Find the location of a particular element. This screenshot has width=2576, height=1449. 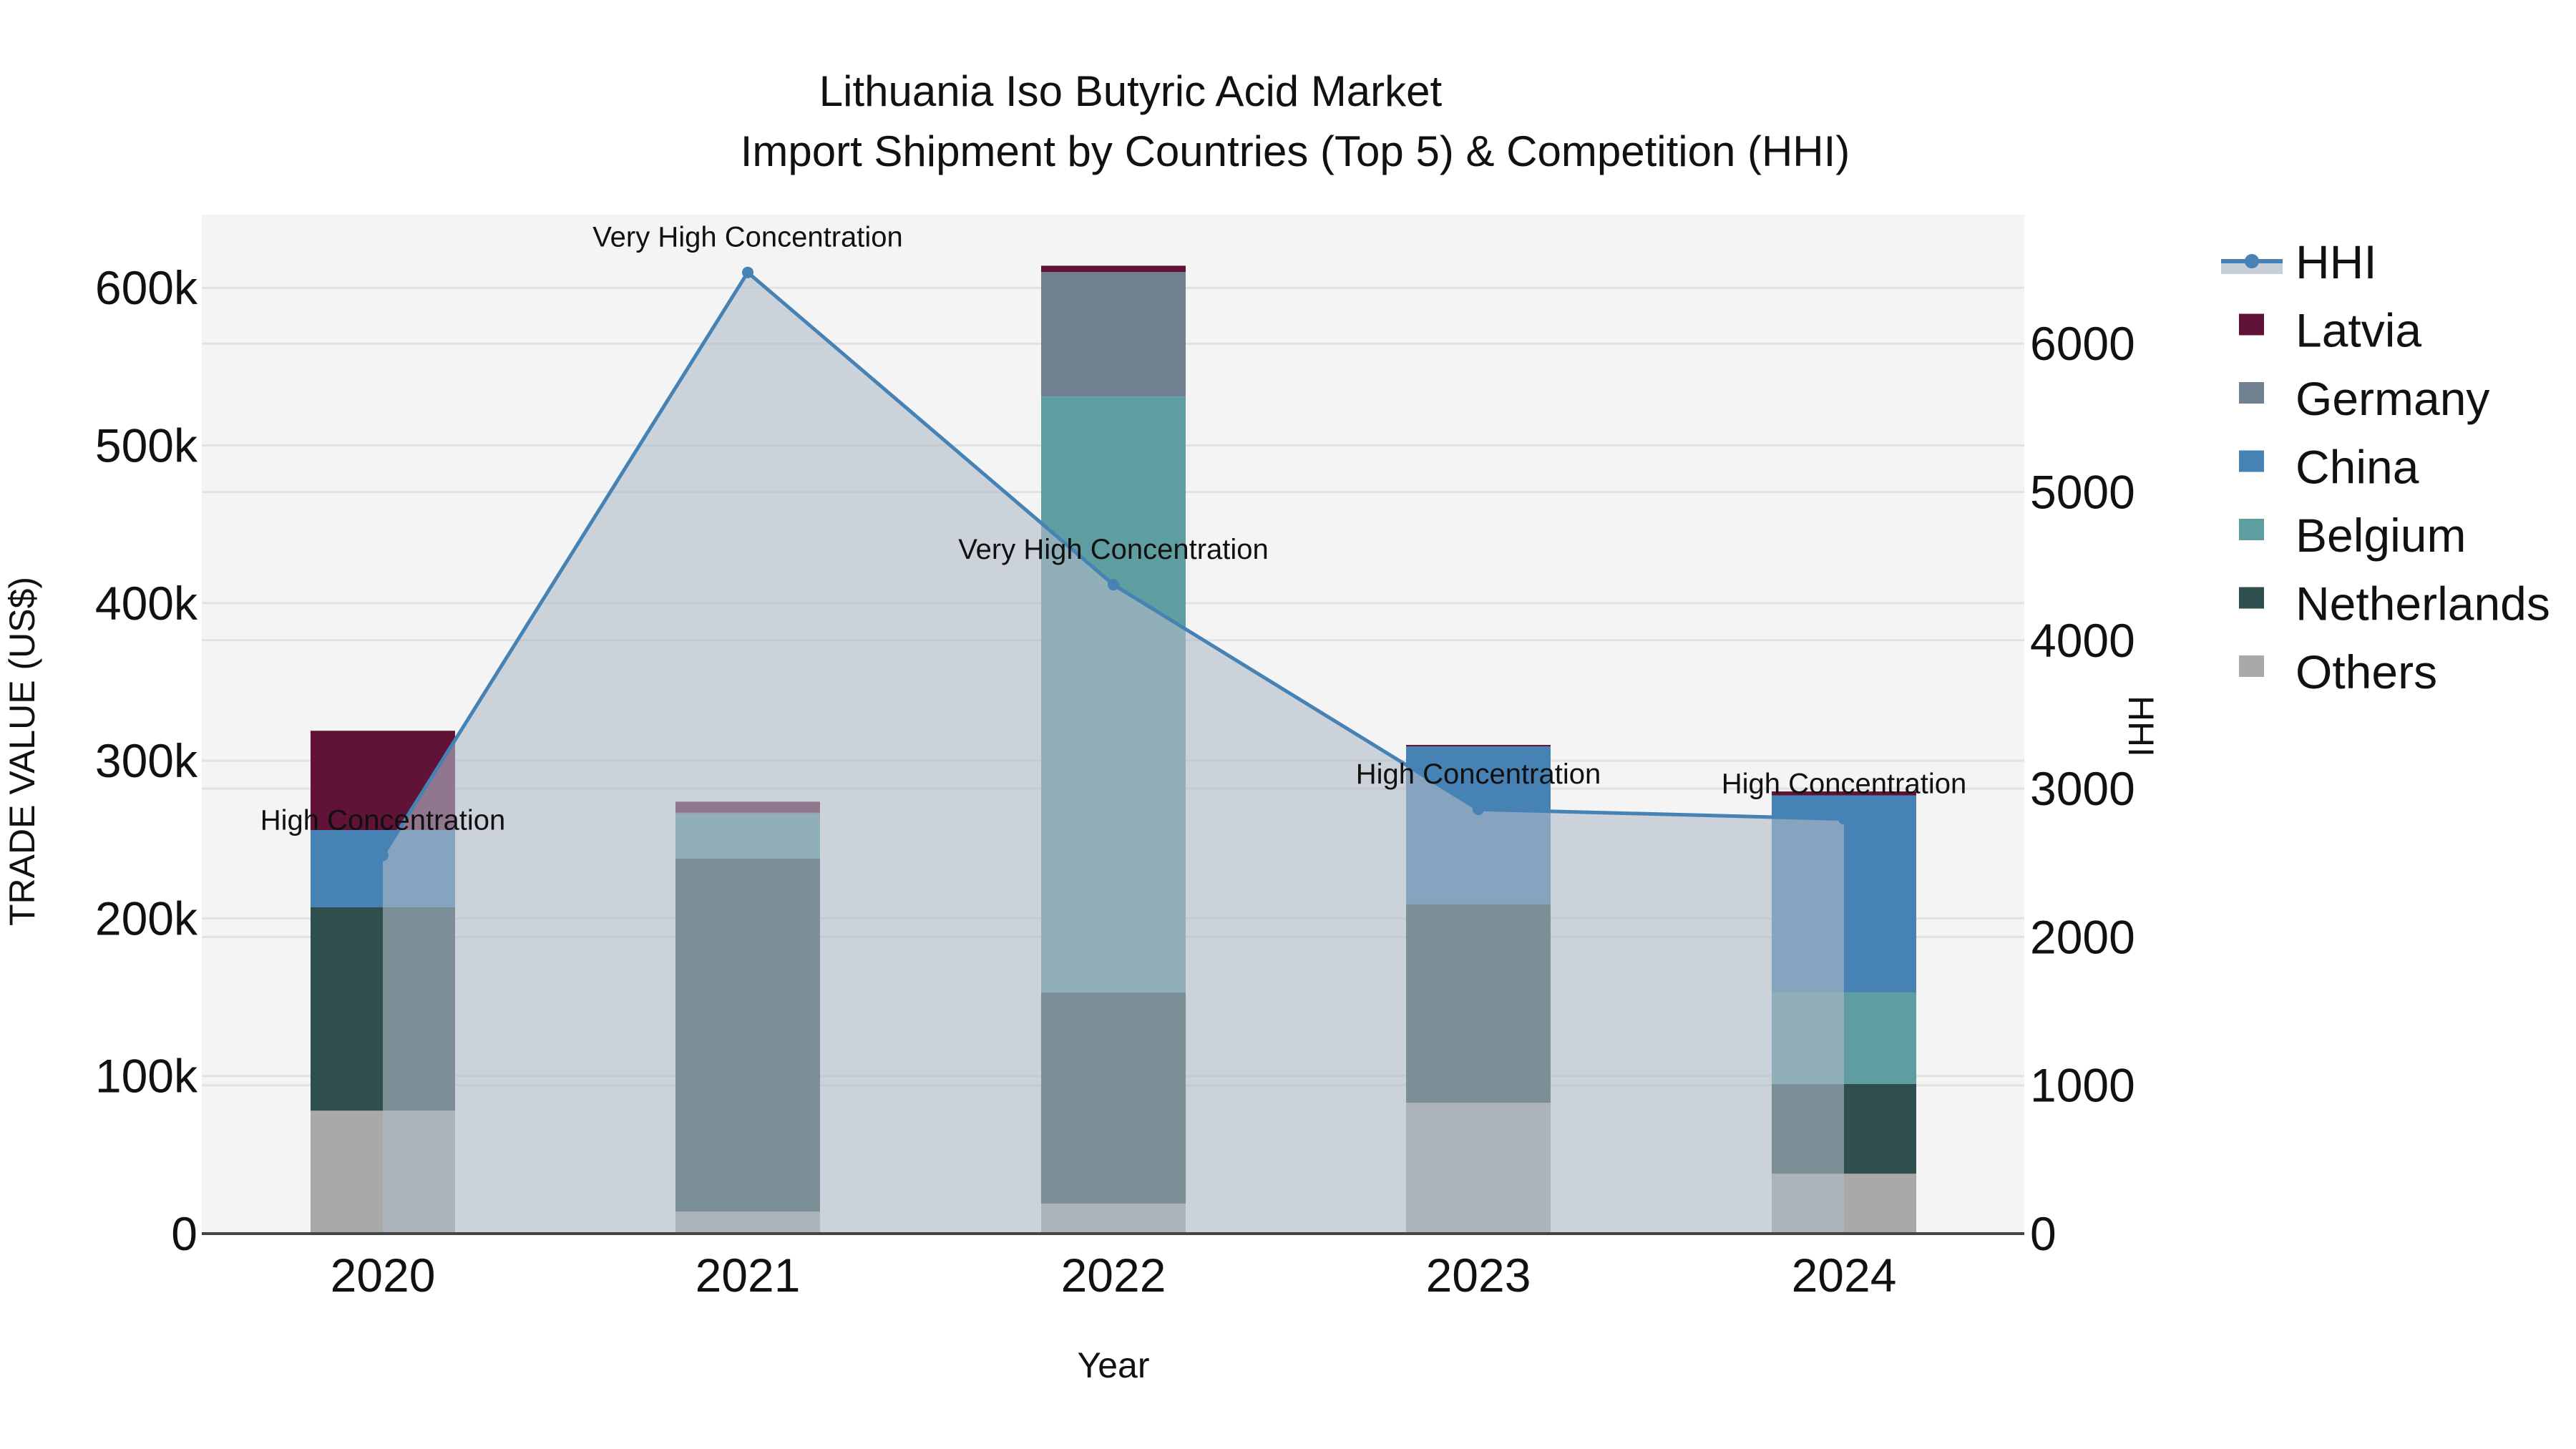

x-axis-ticks: 2020 2021 2022 2023 2024 is located at coordinates (1114, 1275).